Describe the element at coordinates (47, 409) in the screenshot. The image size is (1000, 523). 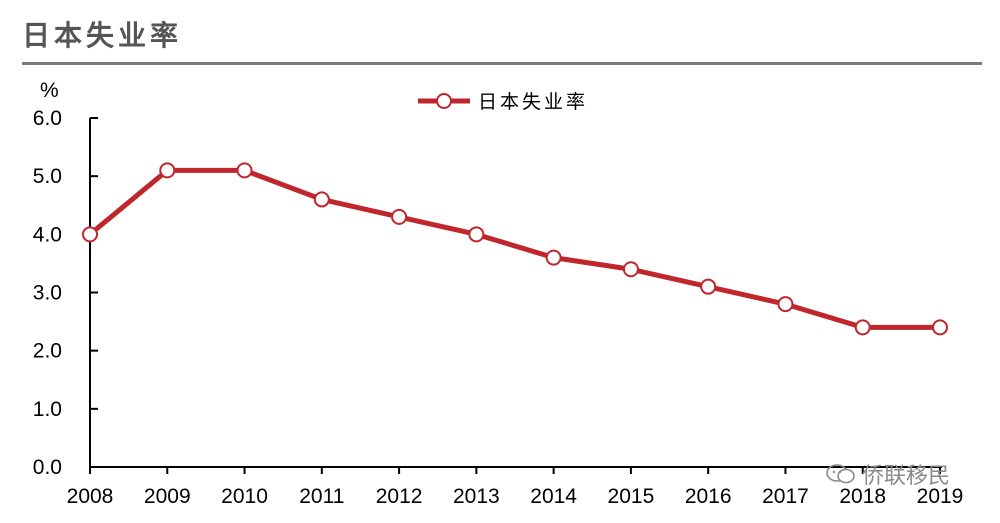
I see `y-tick-label: 1.0` at that location.